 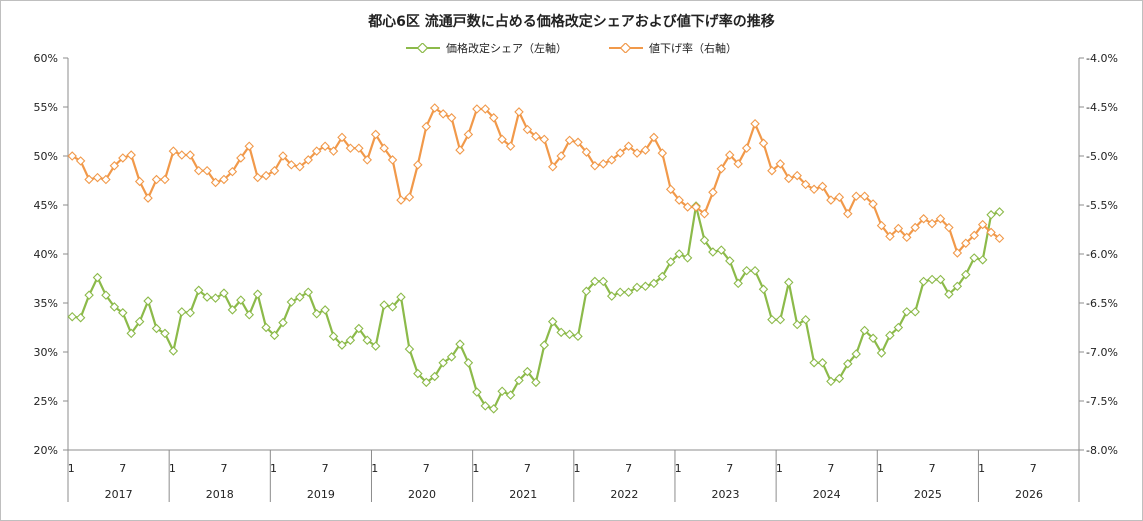 What do you see at coordinates (523, 494) in the screenshot?
I see `x-year-label: 2021` at bounding box center [523, 494].